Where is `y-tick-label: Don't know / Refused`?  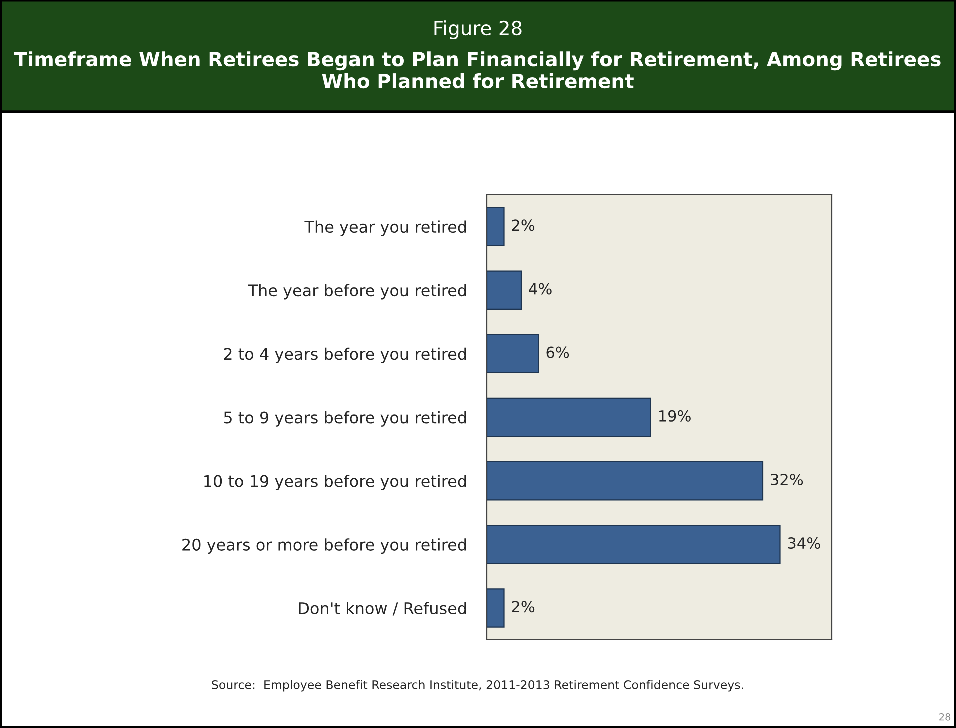 y-tick-label: Don't know / Refused is located at coordinates (382, 609).